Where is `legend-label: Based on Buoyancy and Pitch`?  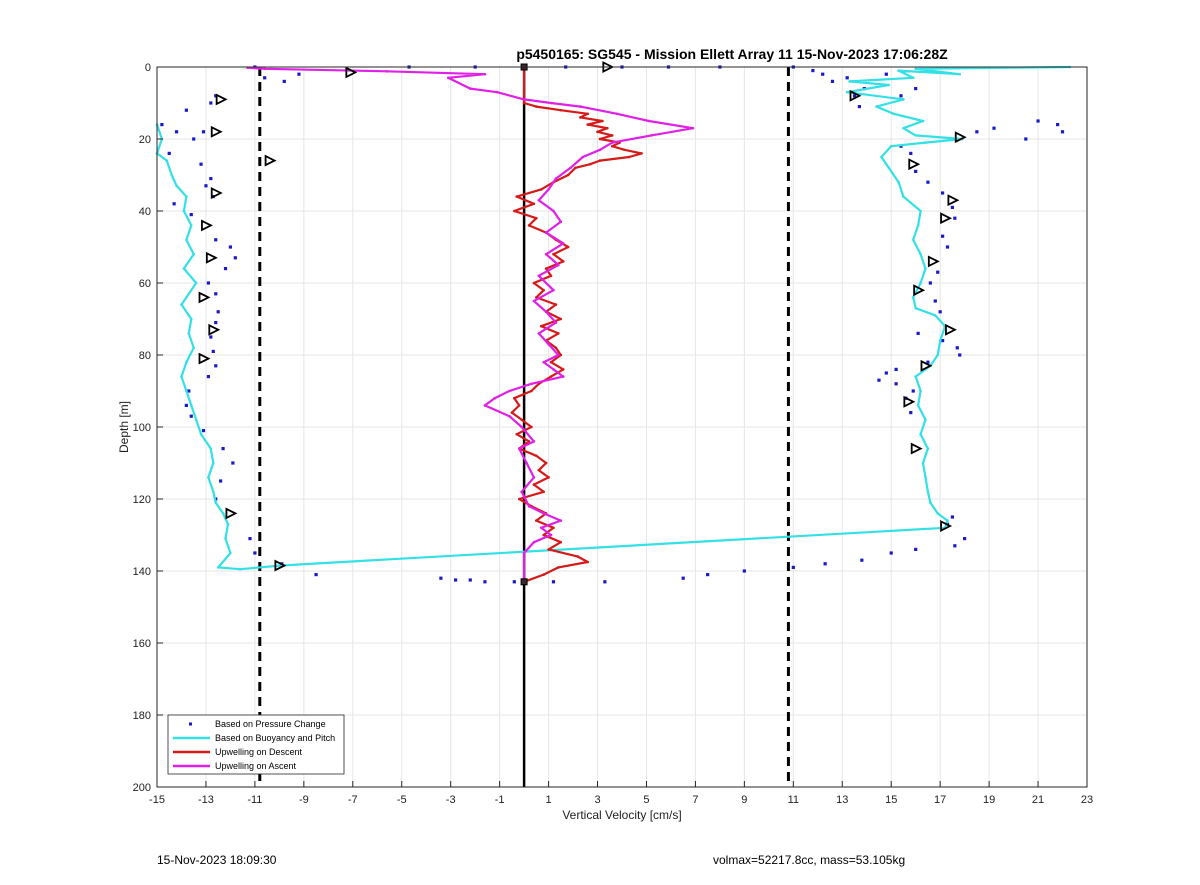 legend-label: Based on Buoyancy and Pitch is located at coordinates (275, 738).